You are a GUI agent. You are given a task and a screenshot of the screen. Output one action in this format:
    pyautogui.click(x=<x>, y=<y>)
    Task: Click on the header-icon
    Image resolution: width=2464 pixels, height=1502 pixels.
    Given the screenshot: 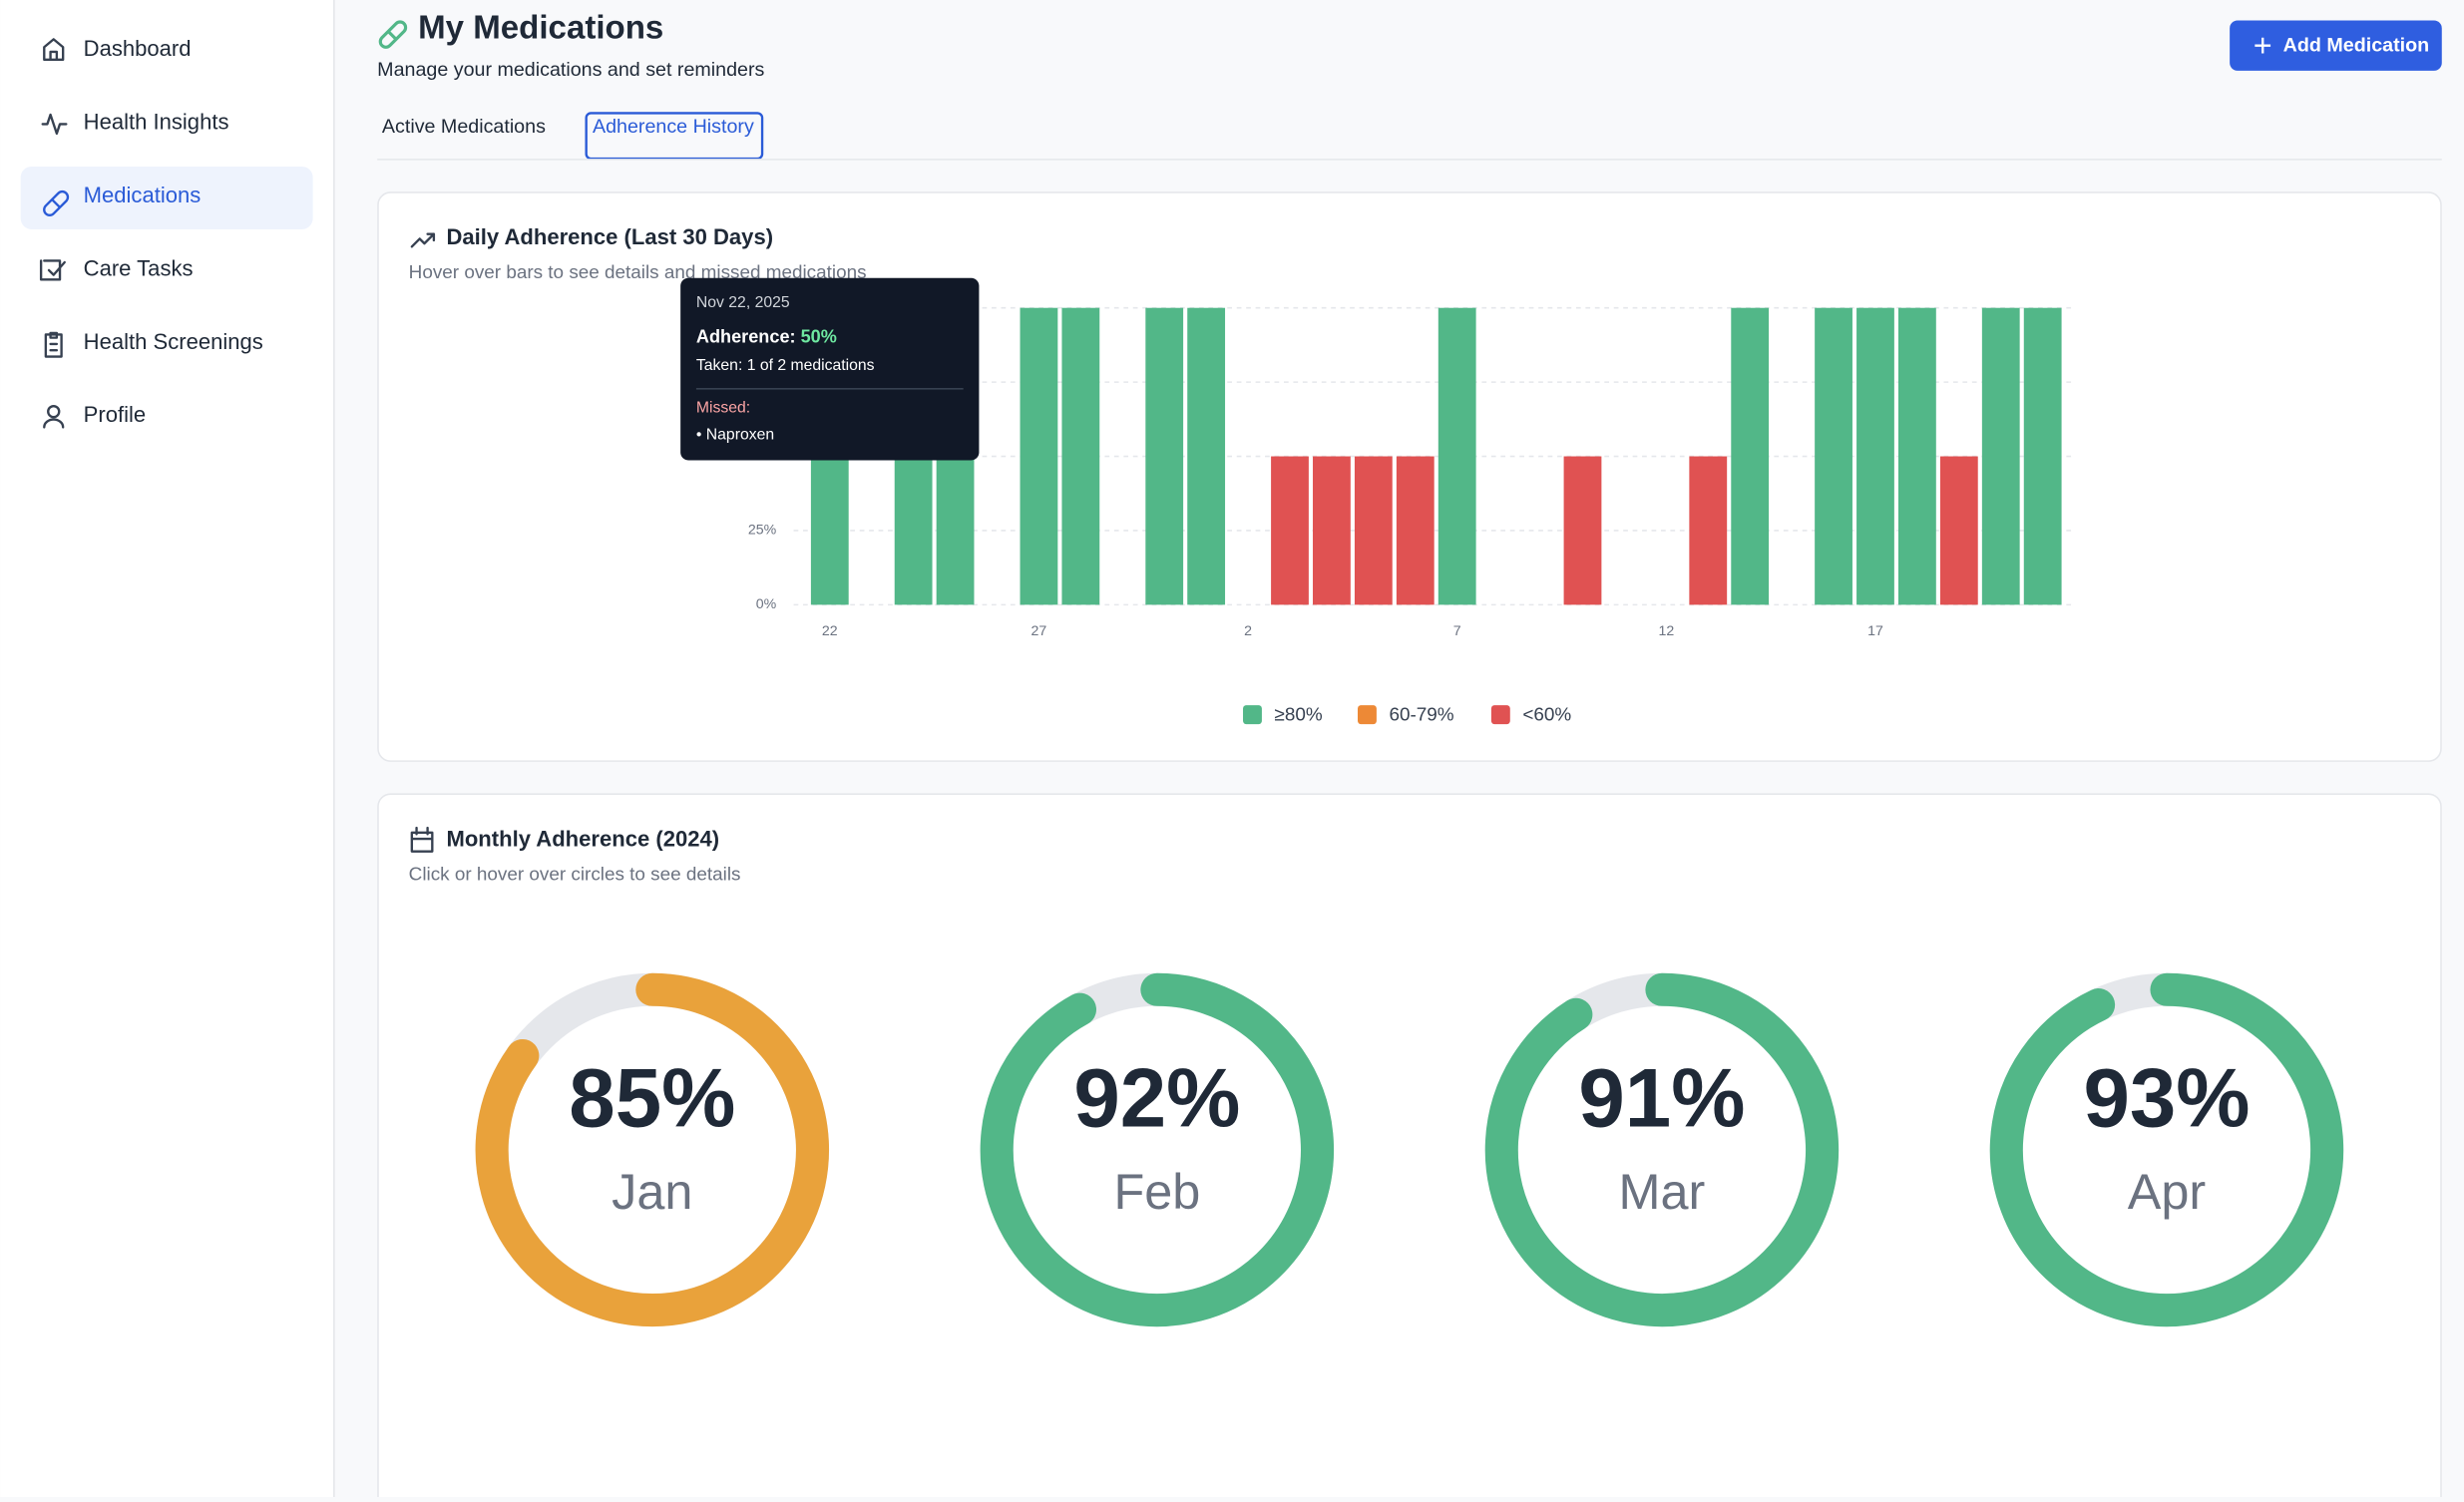 What is the action you would take?
    pyautogui.click(x=393, y=34)
    